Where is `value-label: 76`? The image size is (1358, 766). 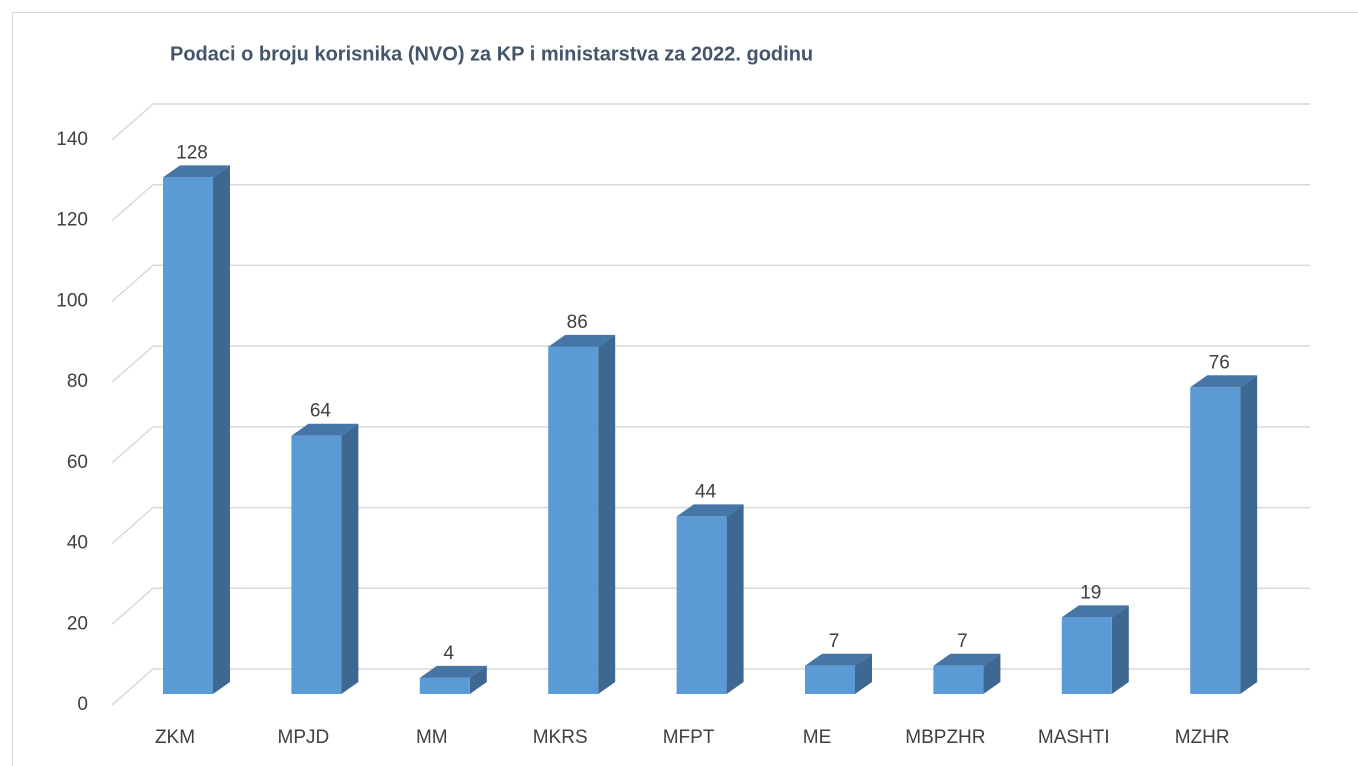
value-label: 76 is located at coordinates (1219, 362).